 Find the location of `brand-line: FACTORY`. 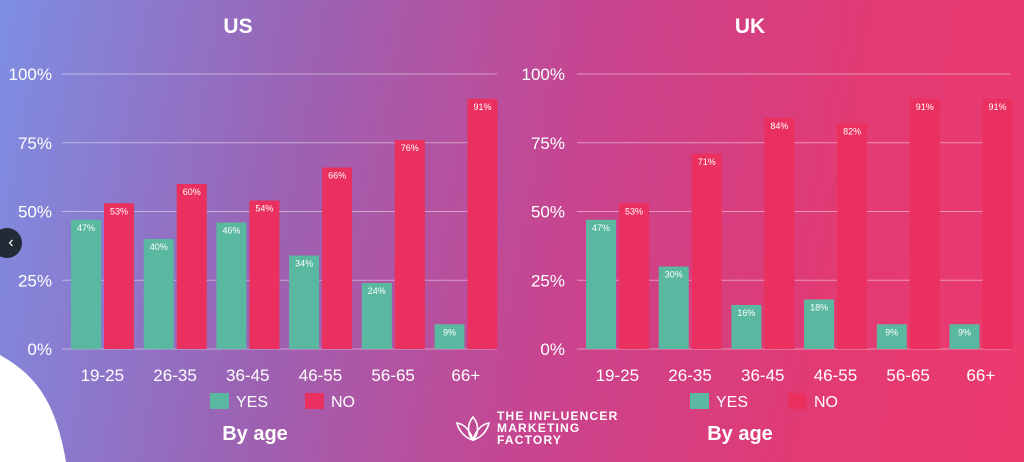

brand-line: FACTORY is located at coordinates (530, 440).